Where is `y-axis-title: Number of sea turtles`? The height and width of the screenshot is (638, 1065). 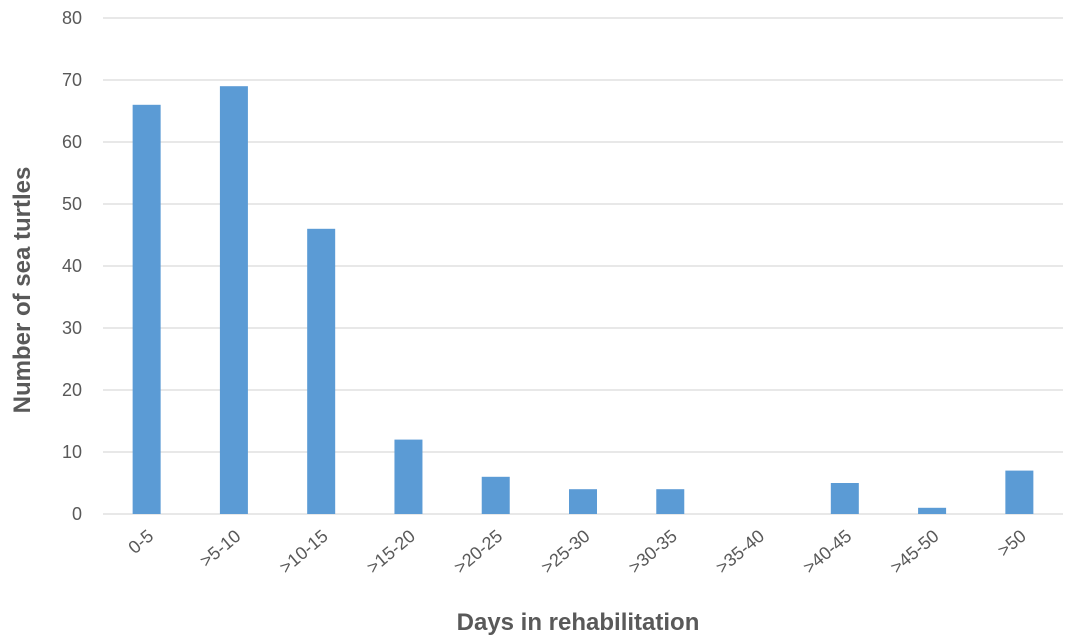 y-axis-title: Number of sea turtles is located at coordinates (22, 290).